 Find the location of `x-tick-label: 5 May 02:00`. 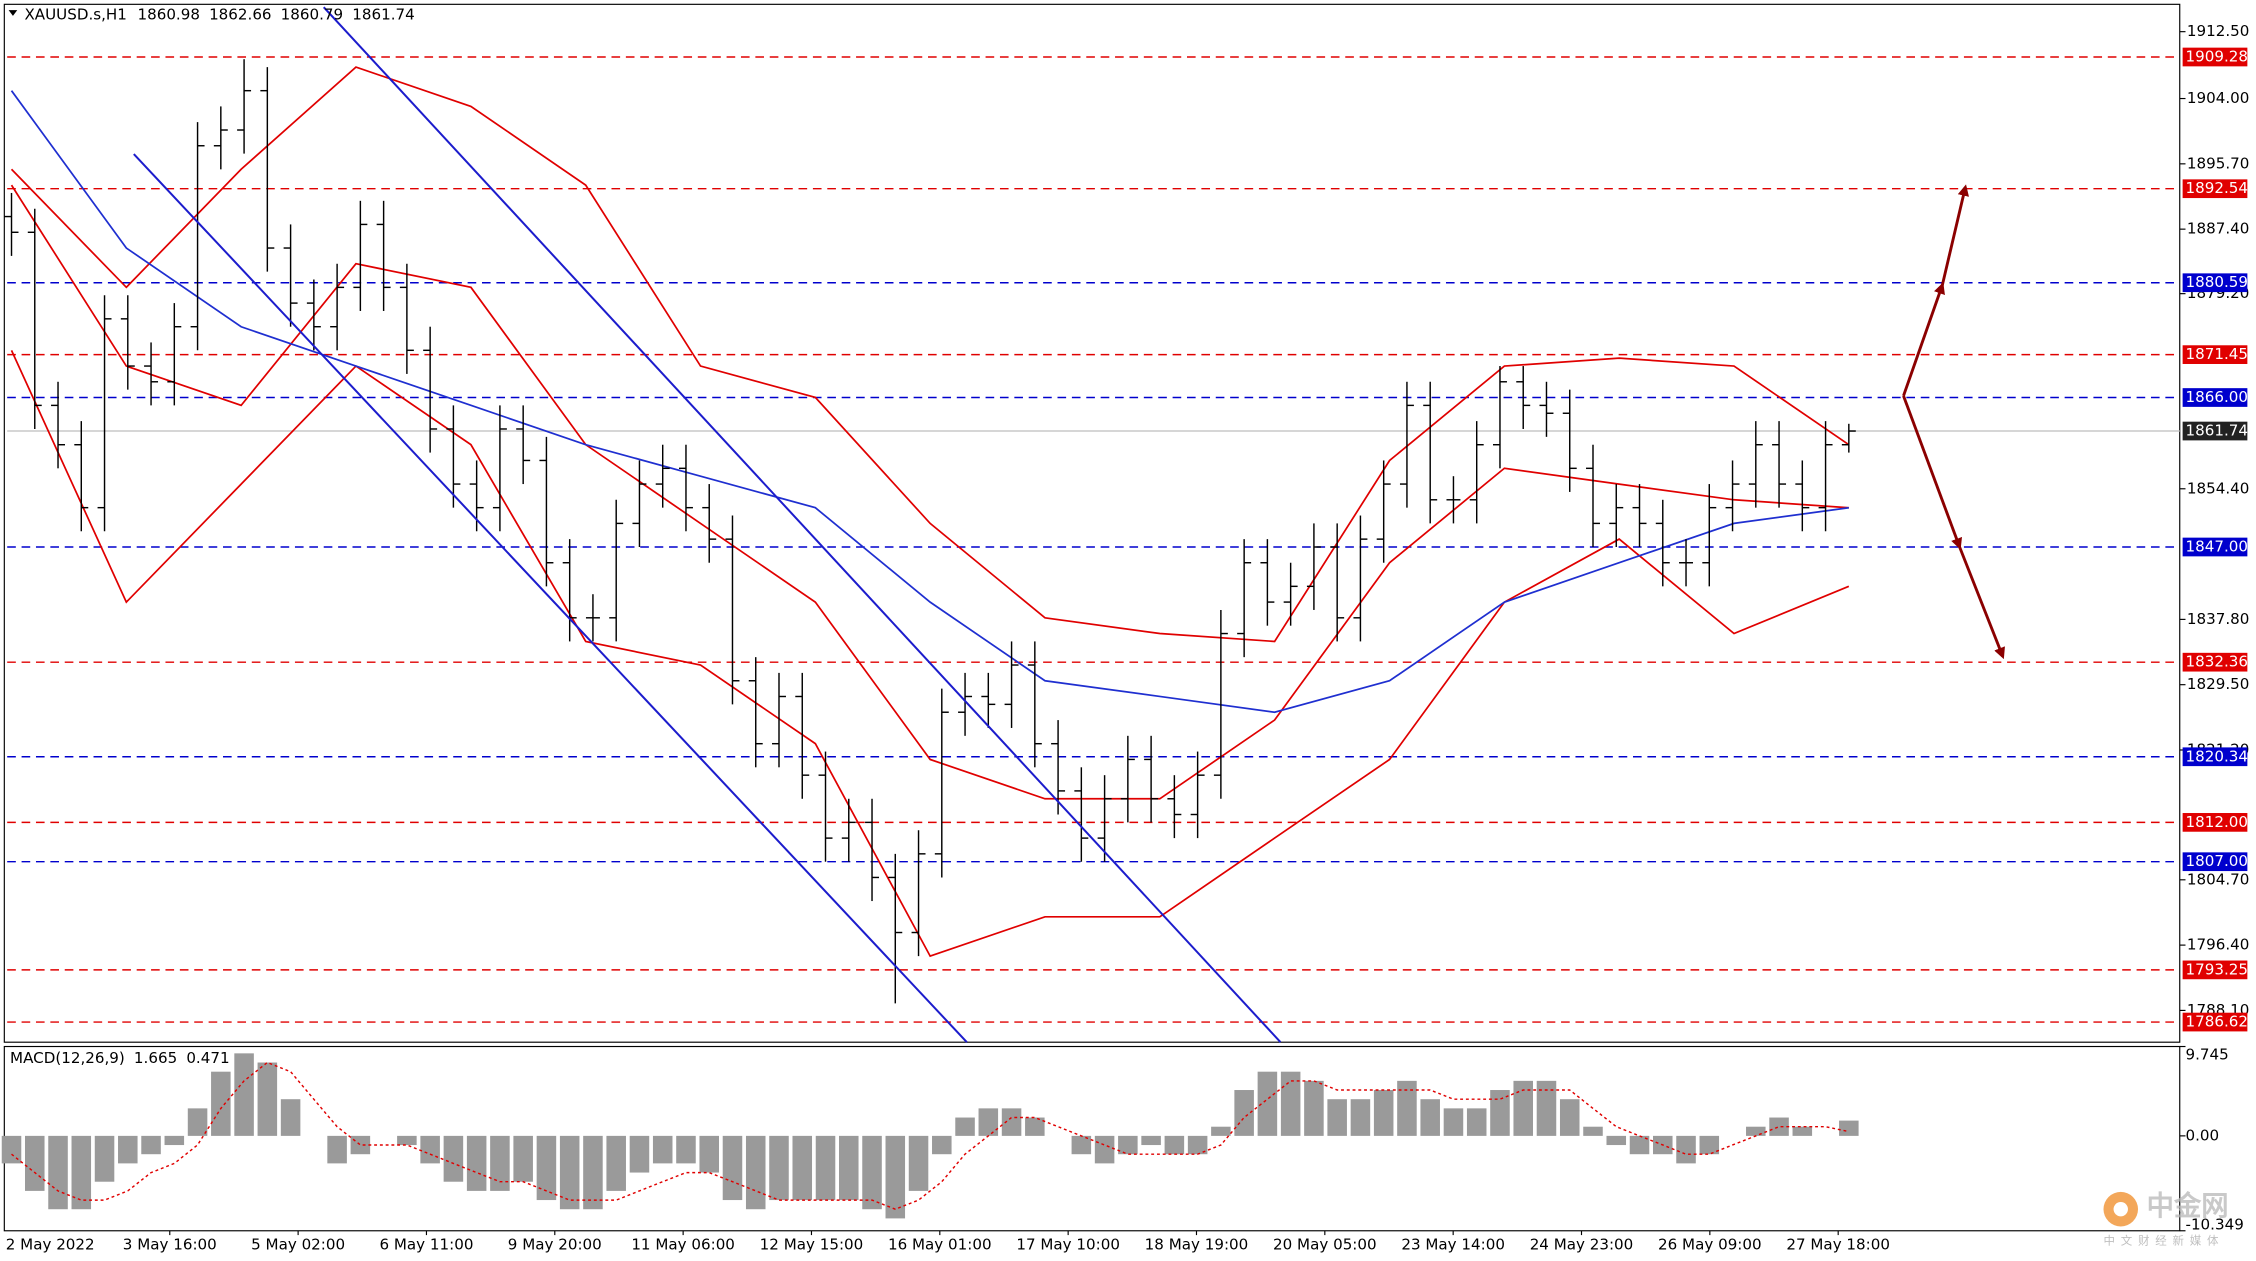

x-tick-label: 5 May 02:00 is located at coordinates (298, 1245).